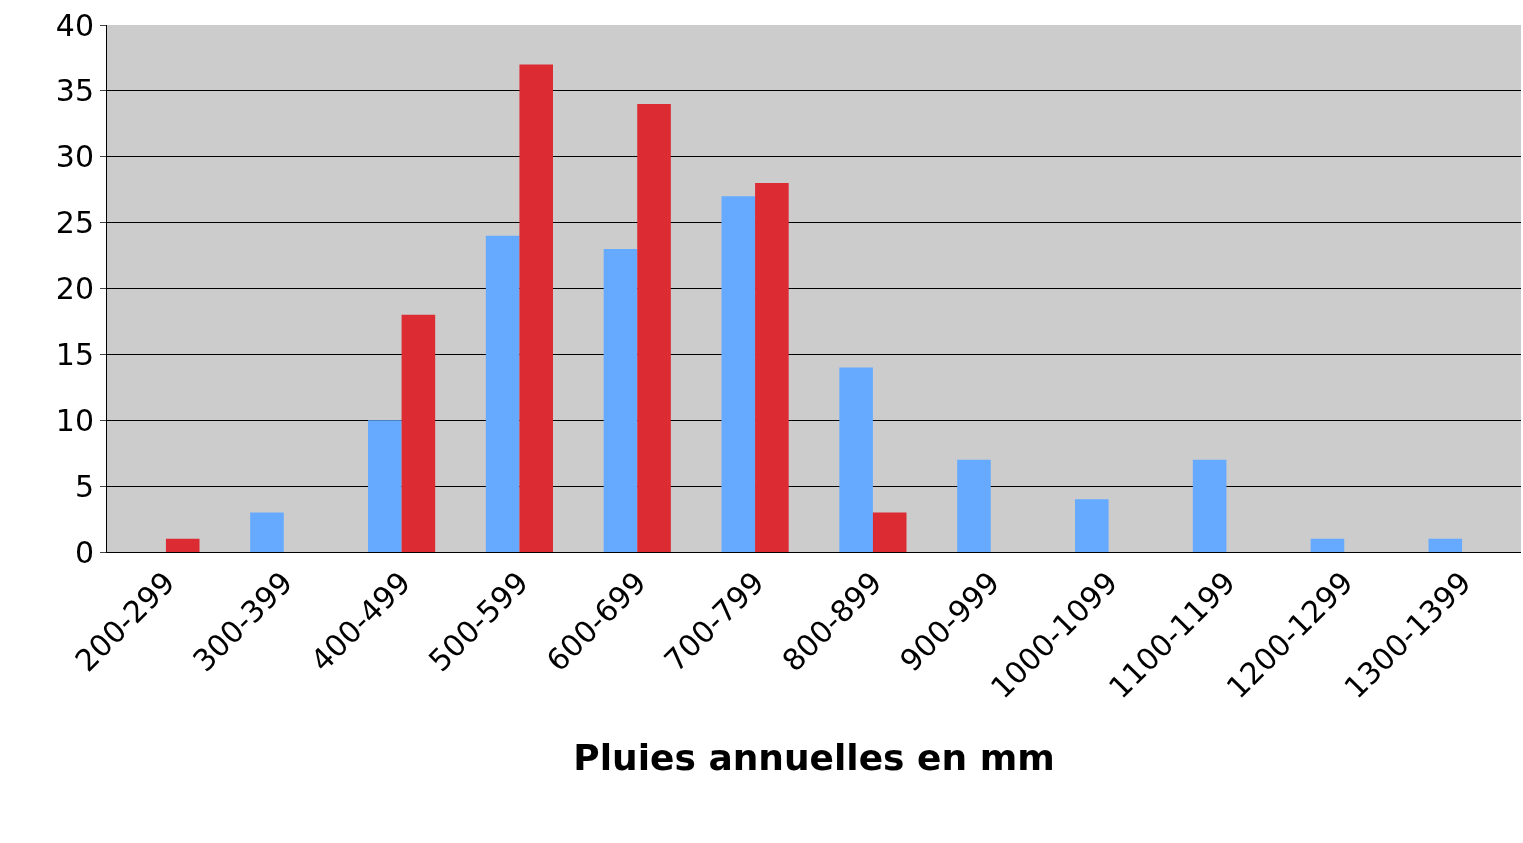 Image resolution: width=1523 pixels, height=843 pixels. I want to click on y-tick-label: 35, so click(74, 91).